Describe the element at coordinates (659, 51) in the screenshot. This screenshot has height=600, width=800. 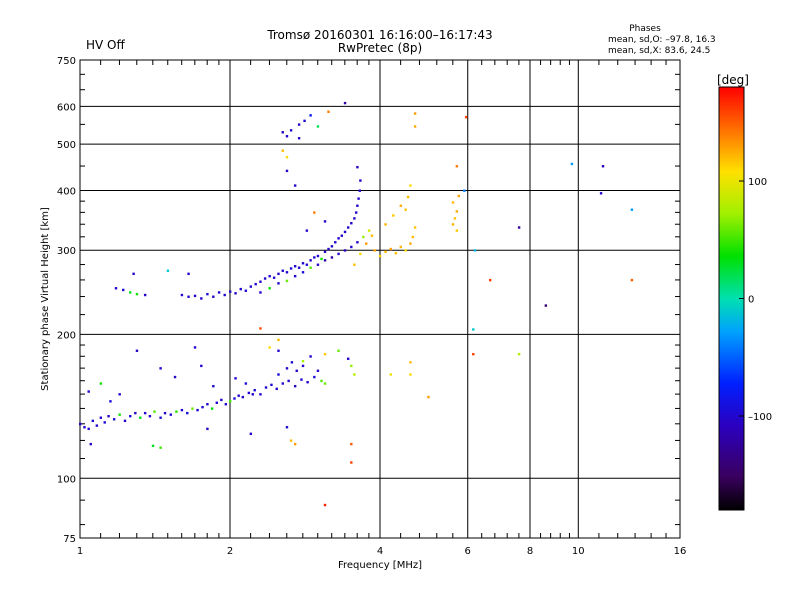
I see `phases-x-line: mean, sd,X: 83.6, 24.5` at that location.